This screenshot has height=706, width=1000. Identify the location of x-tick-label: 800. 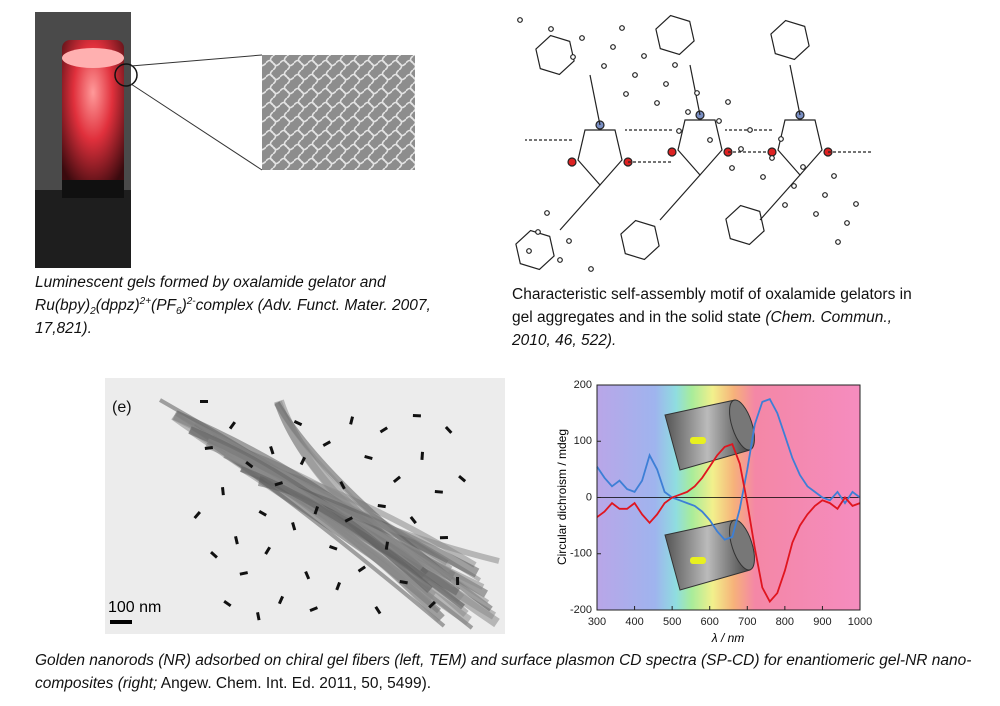
(785, 622).